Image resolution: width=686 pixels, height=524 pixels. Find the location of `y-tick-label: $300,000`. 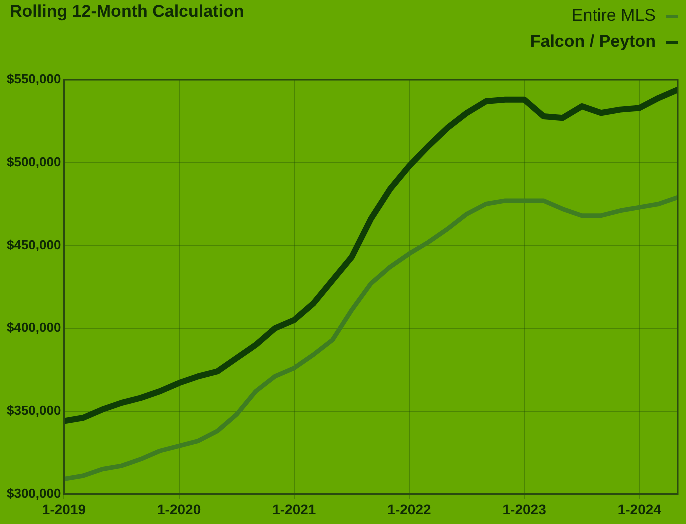

y-tick-label: $300,000 is located at coordinates (34, 493).